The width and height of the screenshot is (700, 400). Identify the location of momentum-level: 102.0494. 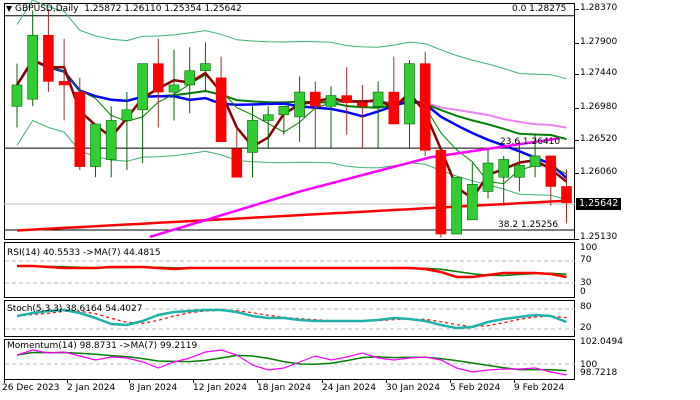
(601, 342).